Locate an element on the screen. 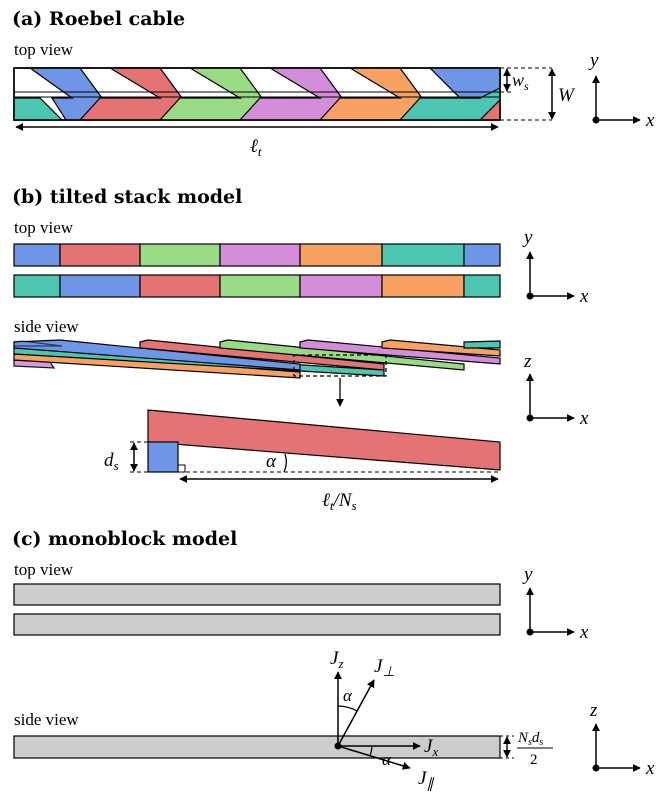  alpha-label: α is located at coordinates (271, 461).